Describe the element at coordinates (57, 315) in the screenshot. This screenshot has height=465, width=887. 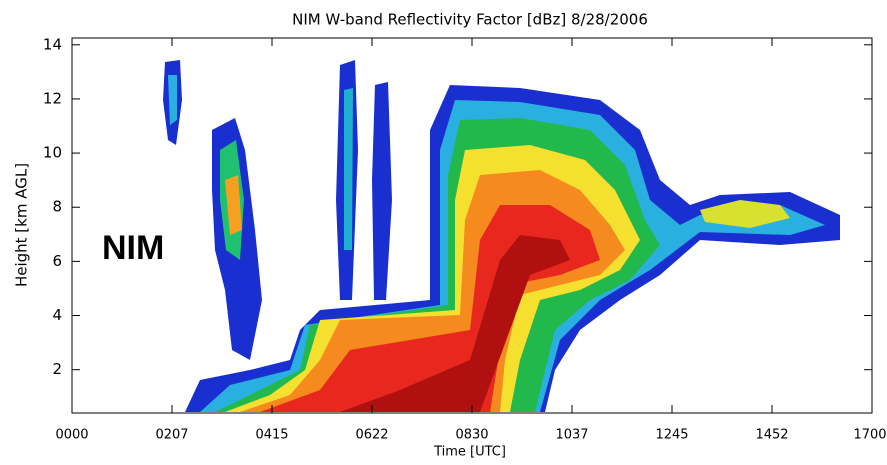
I see `y-tick-label: 4` at that location.